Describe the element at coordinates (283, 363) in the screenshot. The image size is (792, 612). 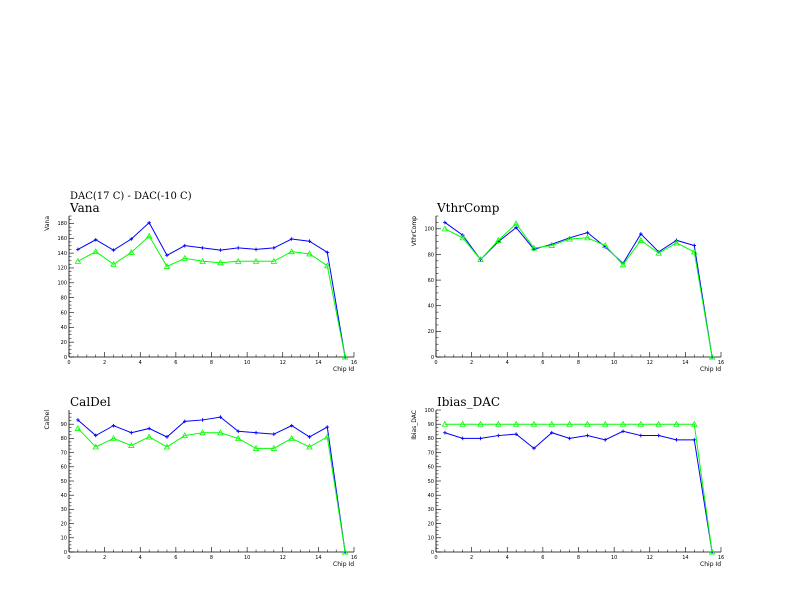
I see `vana-x-tick-label: 12` at that location.